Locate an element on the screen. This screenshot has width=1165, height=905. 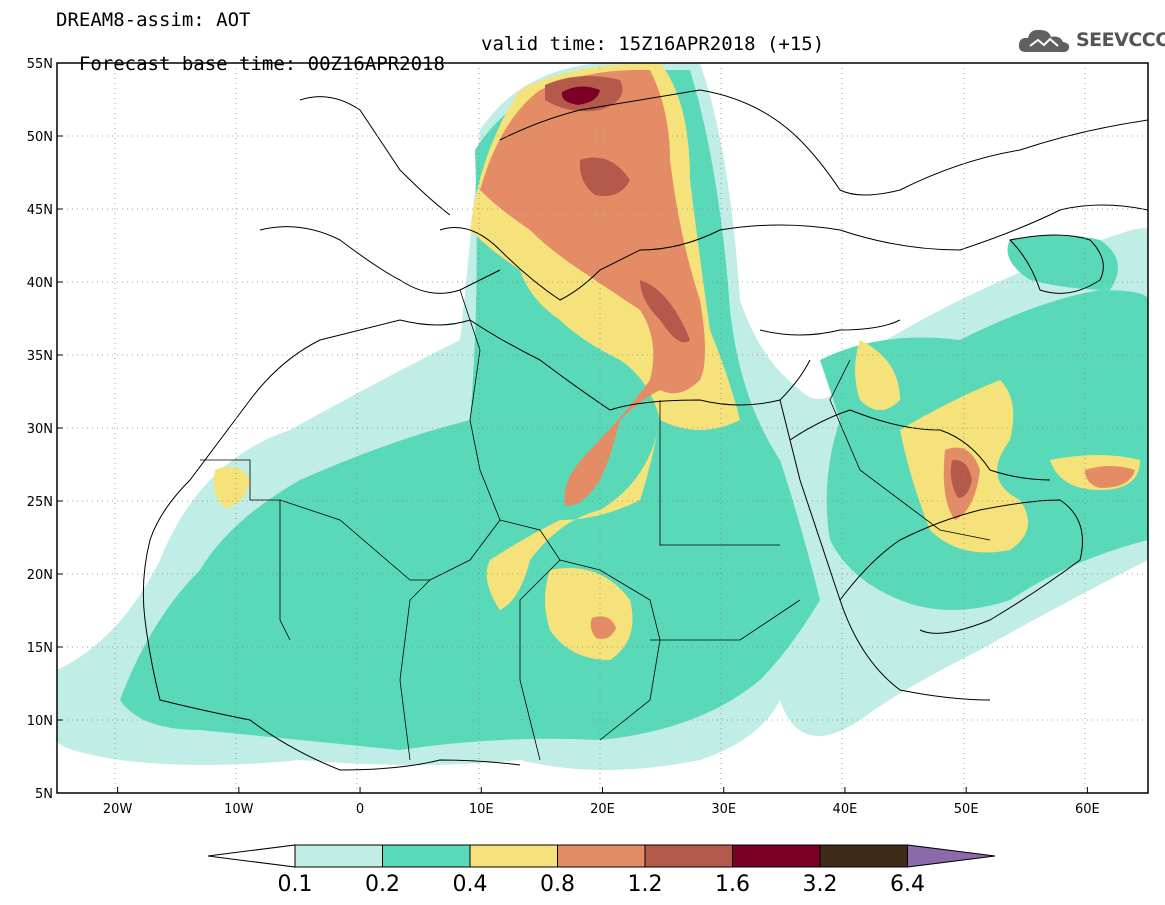
y-tick-label: 10N is located at coordinates (40, 721).